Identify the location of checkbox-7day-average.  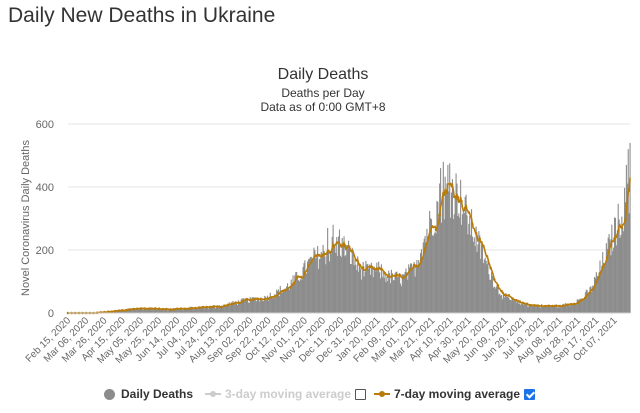
(529, 394).